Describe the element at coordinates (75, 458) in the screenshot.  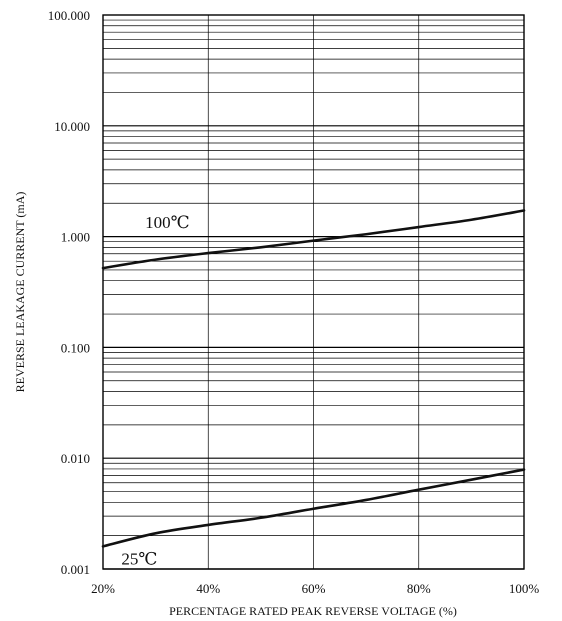
I see `y-tick-label: 0.010` at that location.